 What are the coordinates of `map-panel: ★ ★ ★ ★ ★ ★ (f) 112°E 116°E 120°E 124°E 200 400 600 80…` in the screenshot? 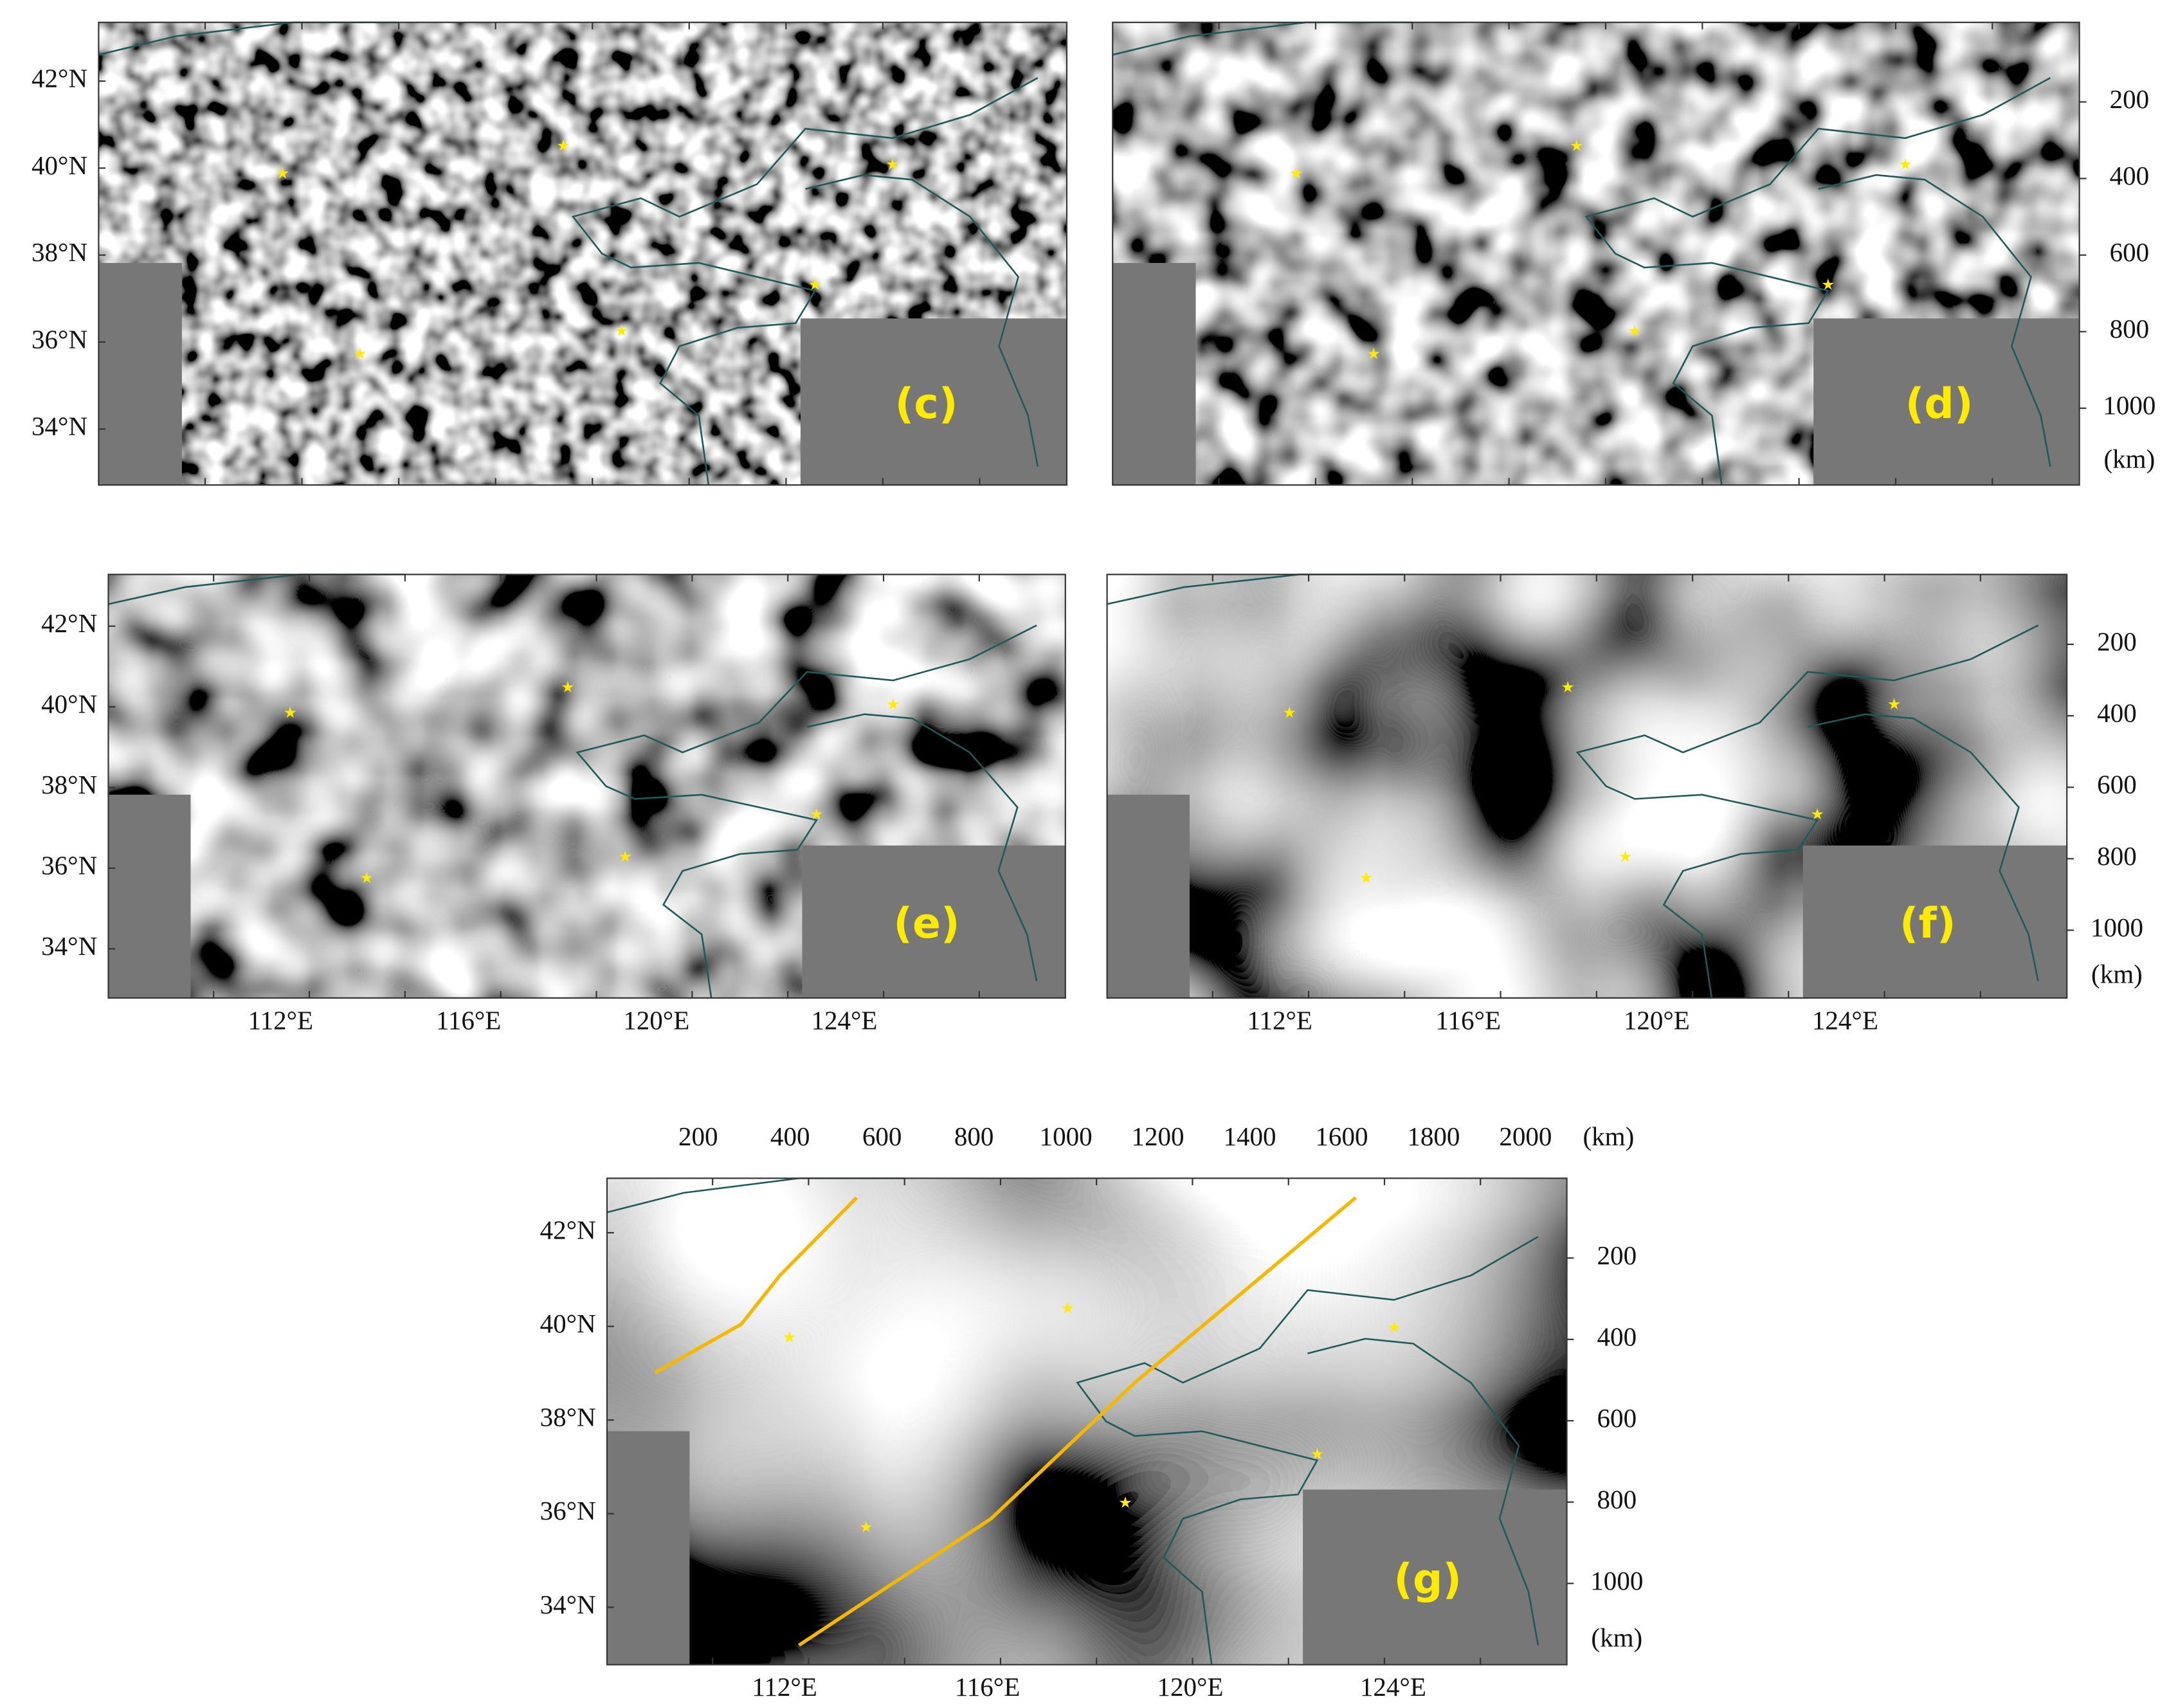 It's located at (1624, 804).